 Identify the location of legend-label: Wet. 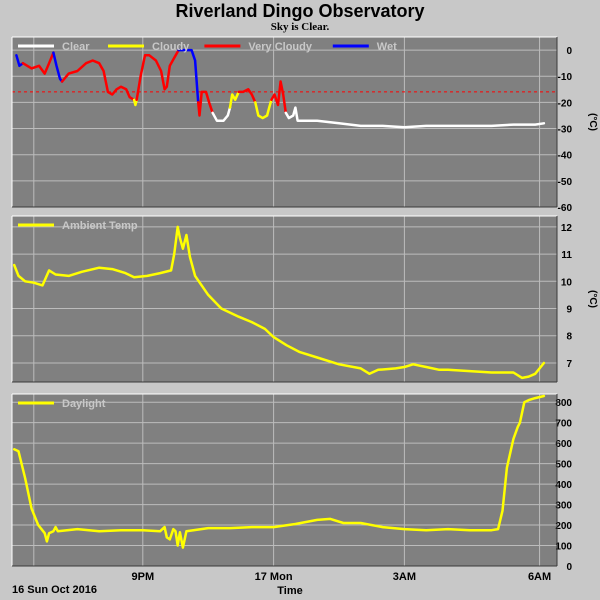
(387, 47).